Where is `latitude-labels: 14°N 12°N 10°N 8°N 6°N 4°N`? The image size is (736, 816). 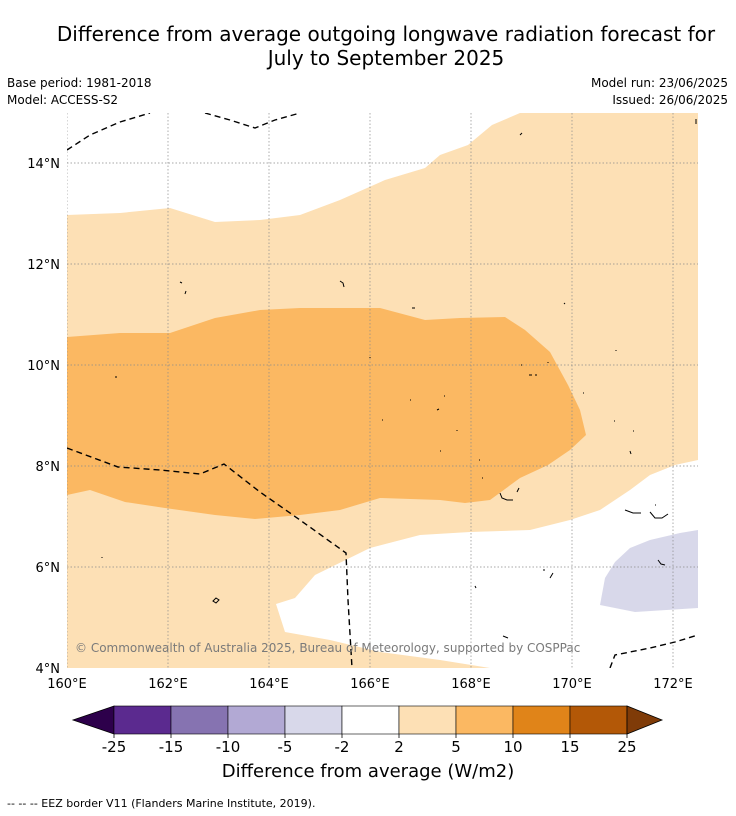 latitude-labels: 14°N 12°N 10°N 8°N 6°N 4°N is located at coordinates (43, 417).